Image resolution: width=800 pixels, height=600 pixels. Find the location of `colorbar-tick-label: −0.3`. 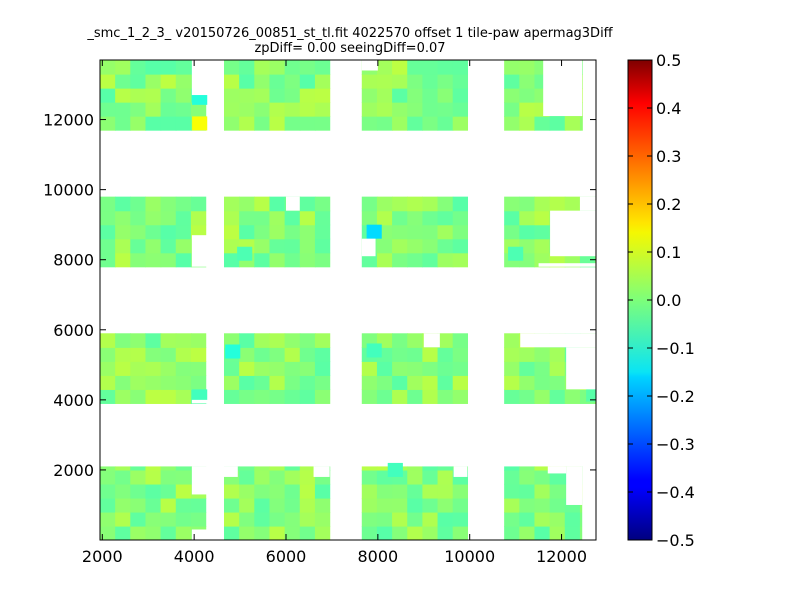

colorbar-tick-label: −0.3 is located at coordinates (675, 444).